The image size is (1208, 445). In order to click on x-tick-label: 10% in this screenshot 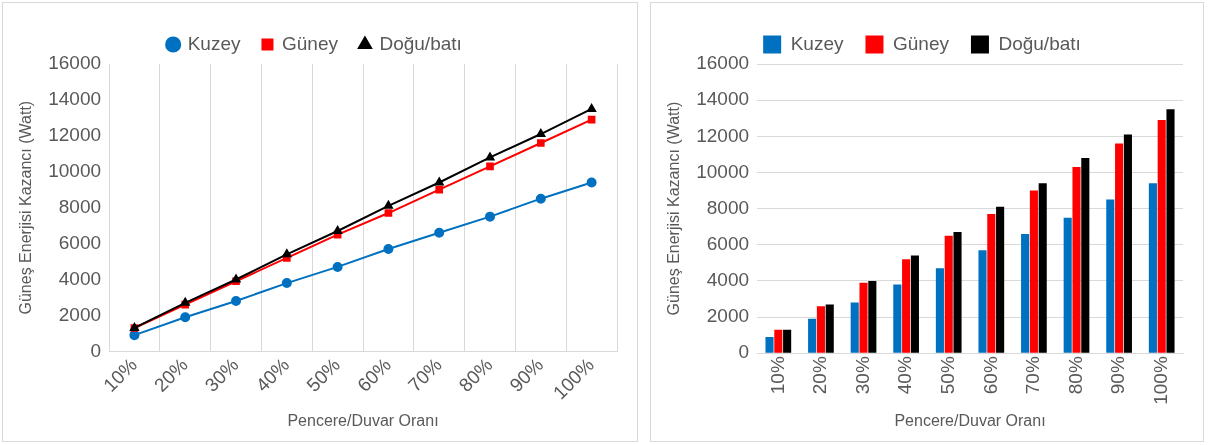, I will do `click(777, 375)`.